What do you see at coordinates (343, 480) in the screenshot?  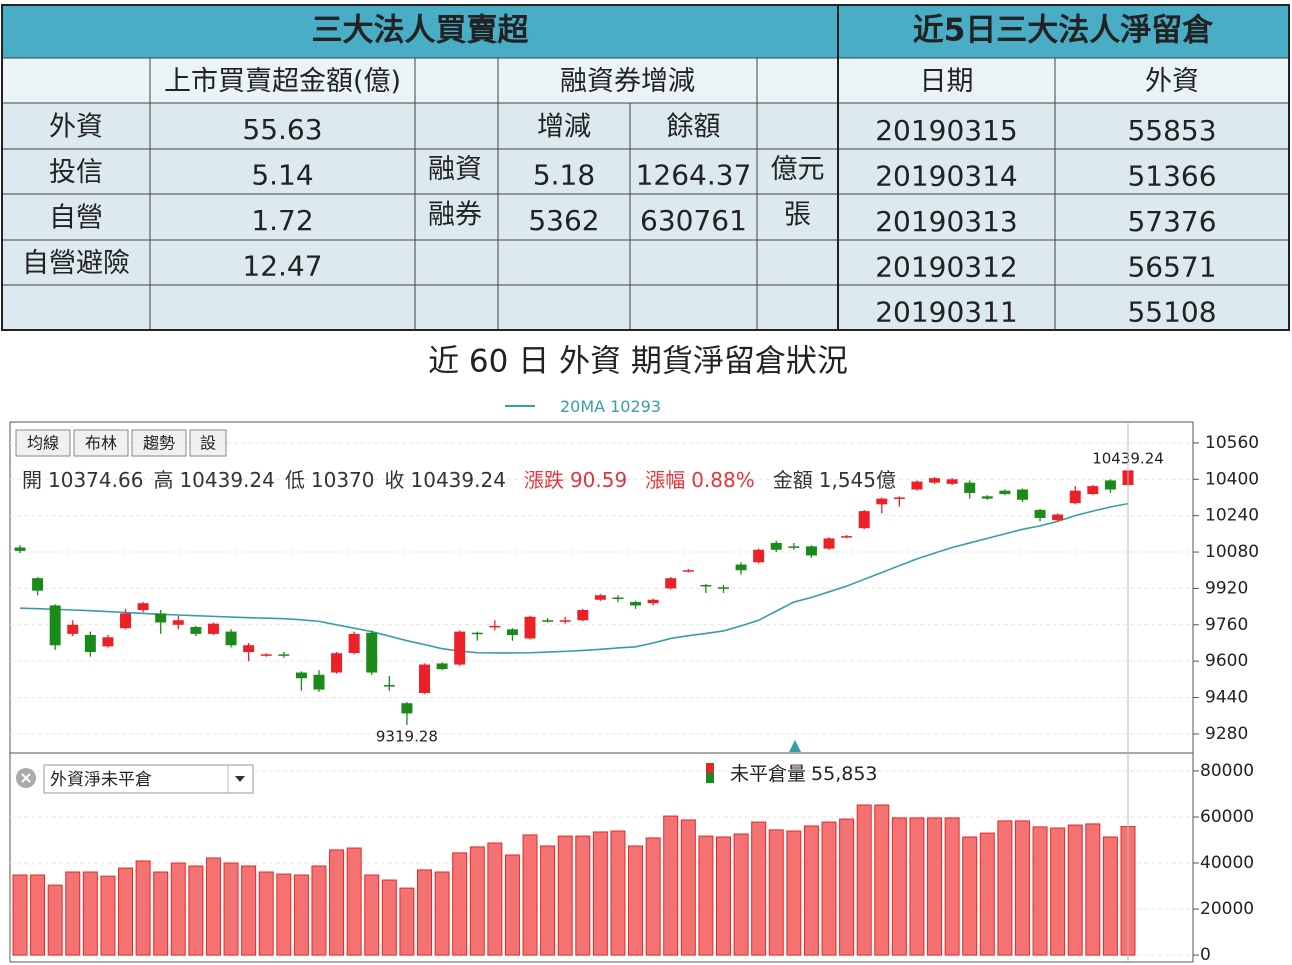 I see `quote-value: 10370` at bounding box center [343, 480].